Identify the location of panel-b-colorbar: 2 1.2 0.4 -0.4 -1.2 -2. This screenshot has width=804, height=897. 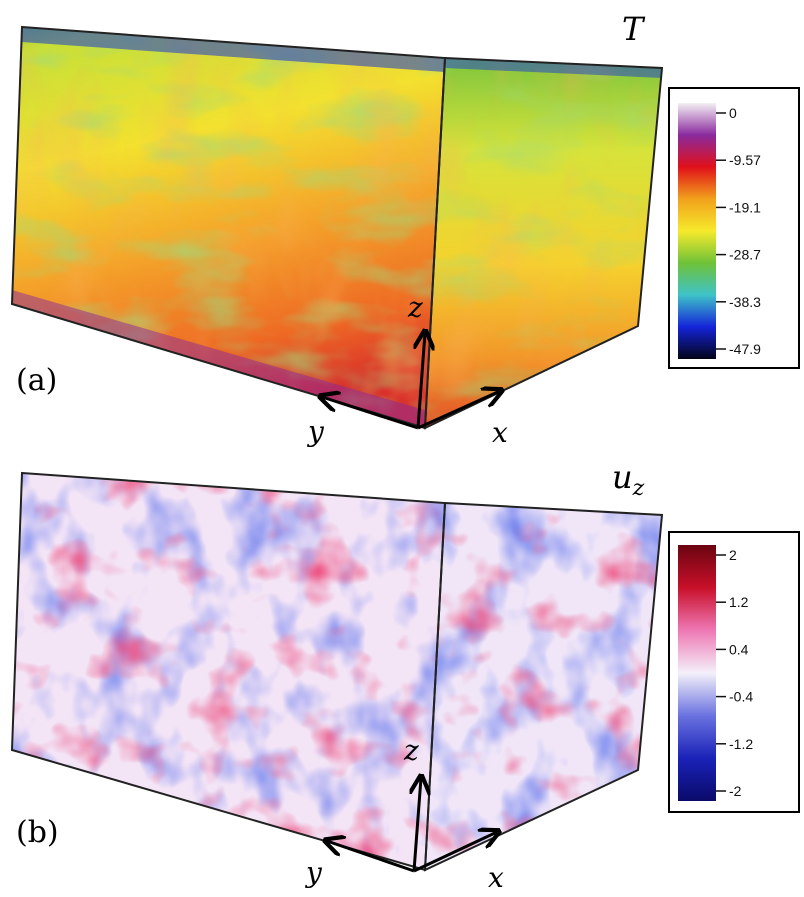
(734, 672).